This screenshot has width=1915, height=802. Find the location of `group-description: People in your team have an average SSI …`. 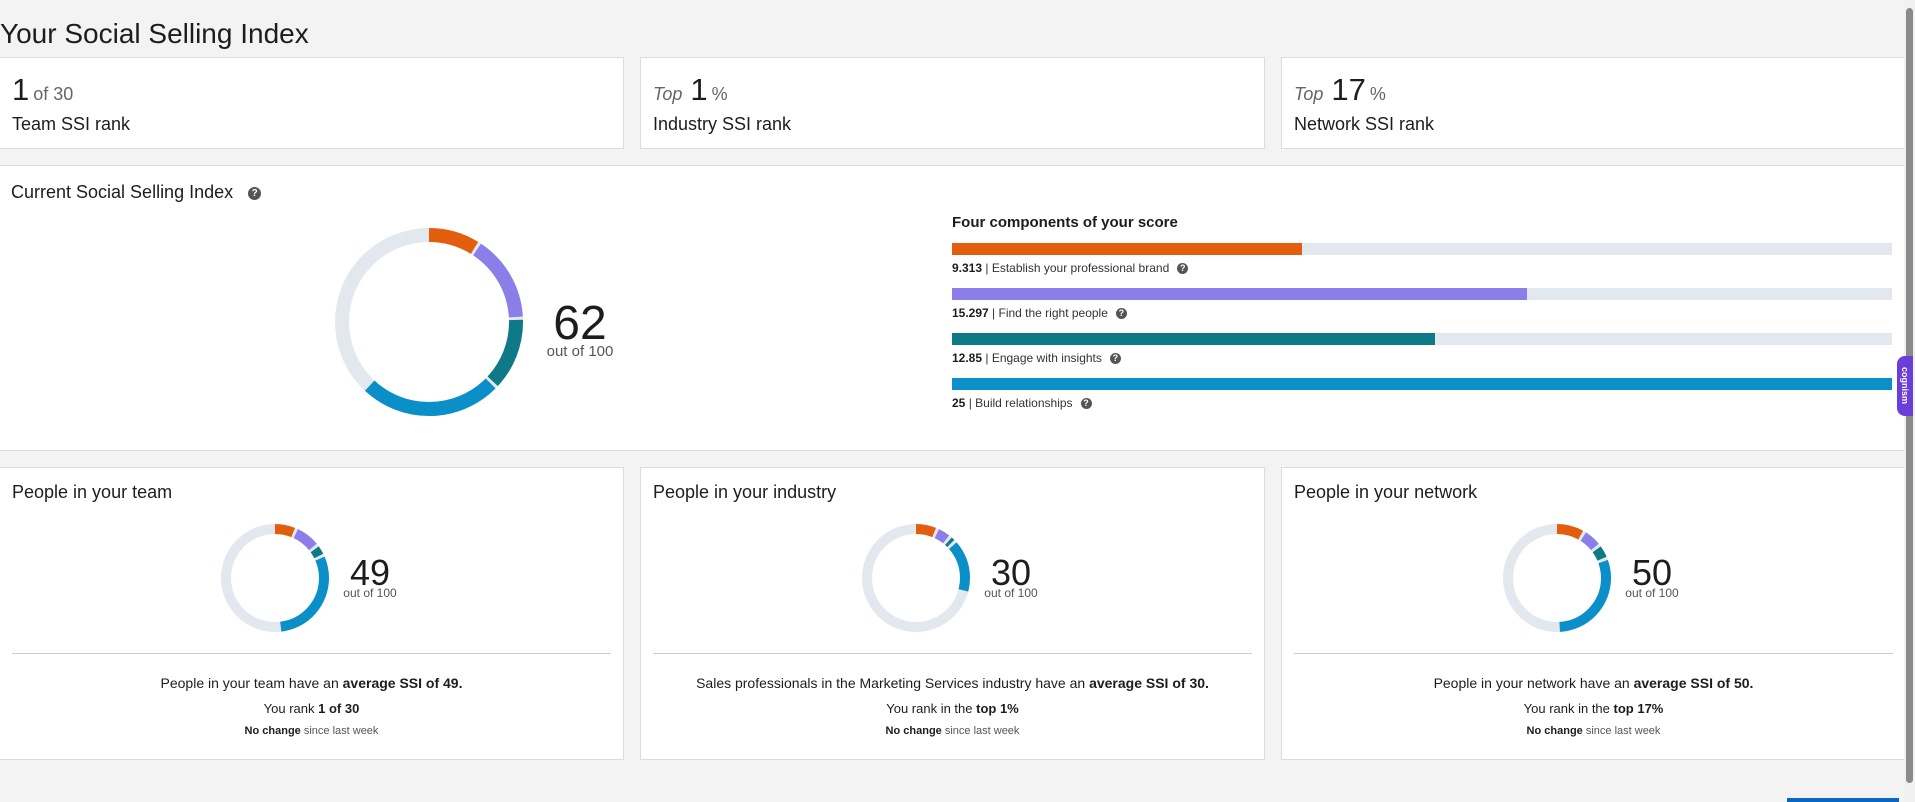

group-description: People in your team have an average SSI … is located at coordinates (311, 683).